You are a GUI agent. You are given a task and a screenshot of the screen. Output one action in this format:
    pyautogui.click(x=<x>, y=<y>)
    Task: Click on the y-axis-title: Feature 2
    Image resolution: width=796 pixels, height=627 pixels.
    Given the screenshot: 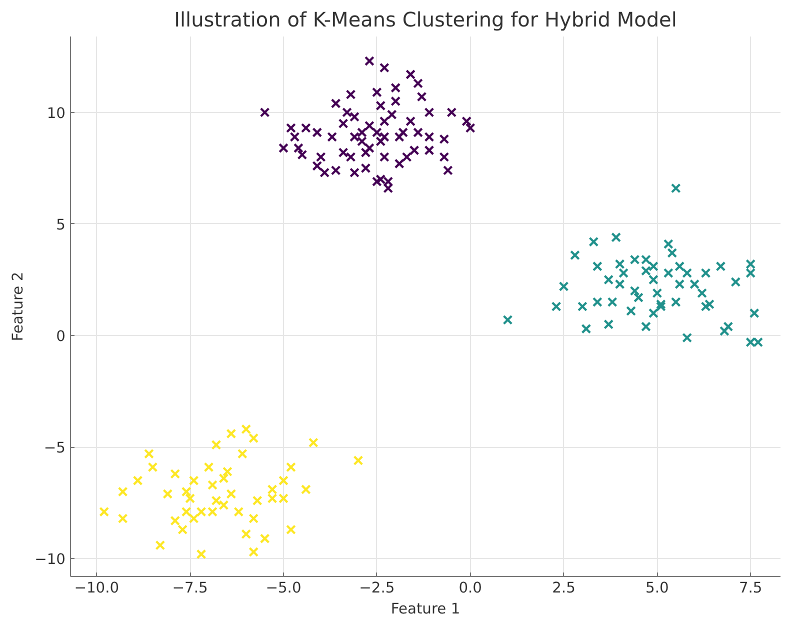 What is the action you would take?
    pyautogui.click(x=18, y=307)
    